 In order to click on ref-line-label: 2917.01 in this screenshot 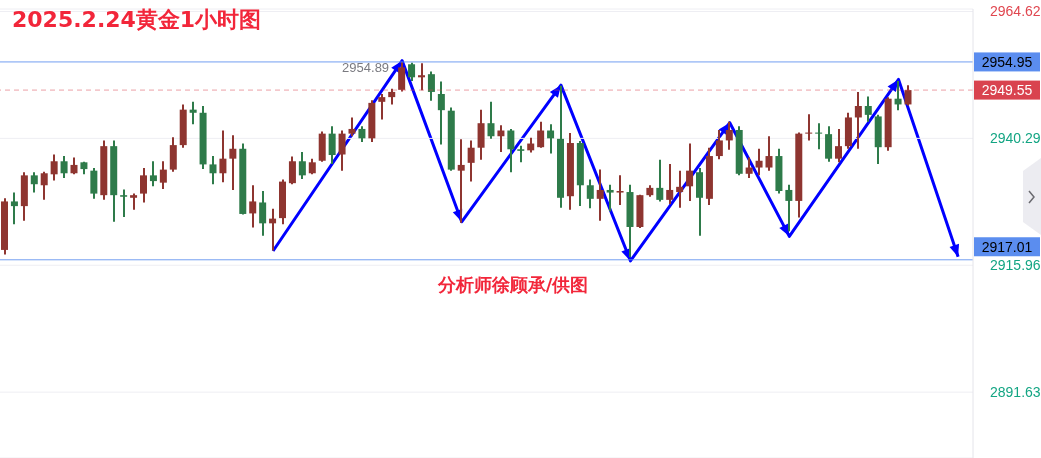, I will do `click(1007, 246)`.